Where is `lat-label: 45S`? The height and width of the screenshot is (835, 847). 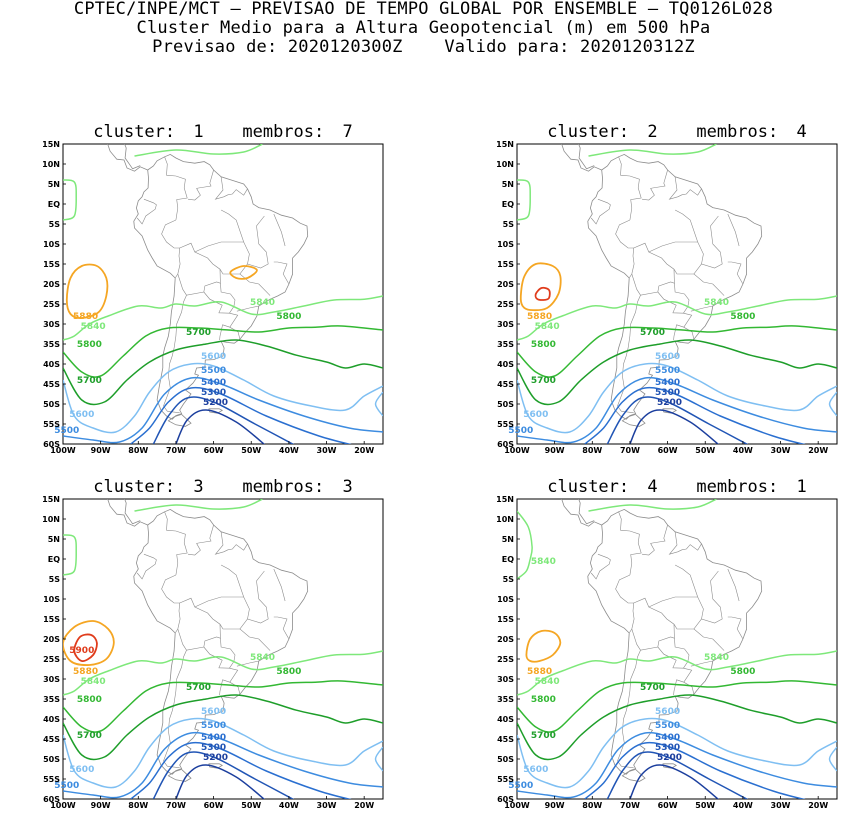
lat-label: 45S is located at coordinates (505, 739).